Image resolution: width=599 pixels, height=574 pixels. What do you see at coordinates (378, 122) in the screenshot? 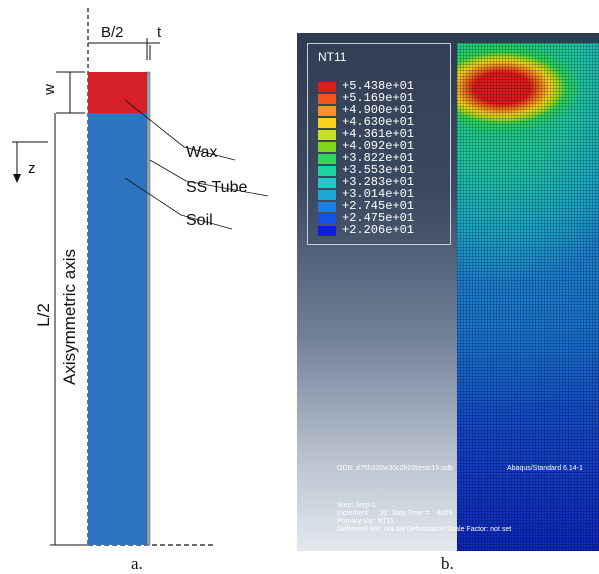
I see `legend-value: +4.630e+01` at bounding box center [378, 122].